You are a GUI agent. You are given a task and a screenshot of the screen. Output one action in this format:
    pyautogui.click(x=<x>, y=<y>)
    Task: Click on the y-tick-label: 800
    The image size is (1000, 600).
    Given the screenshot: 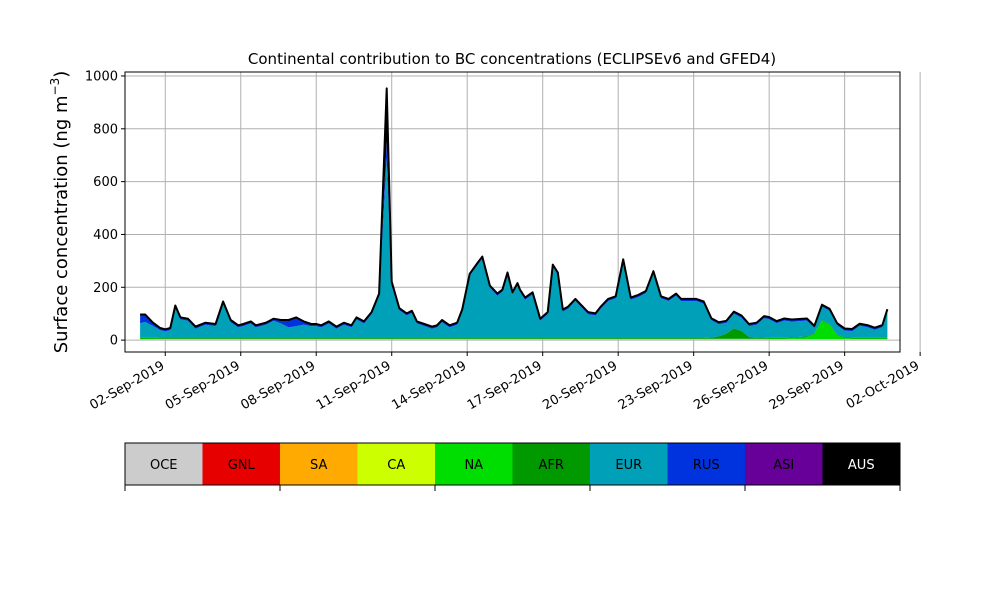 What is the action you would take?
    pyautogui.click(x=105, y=129)
    